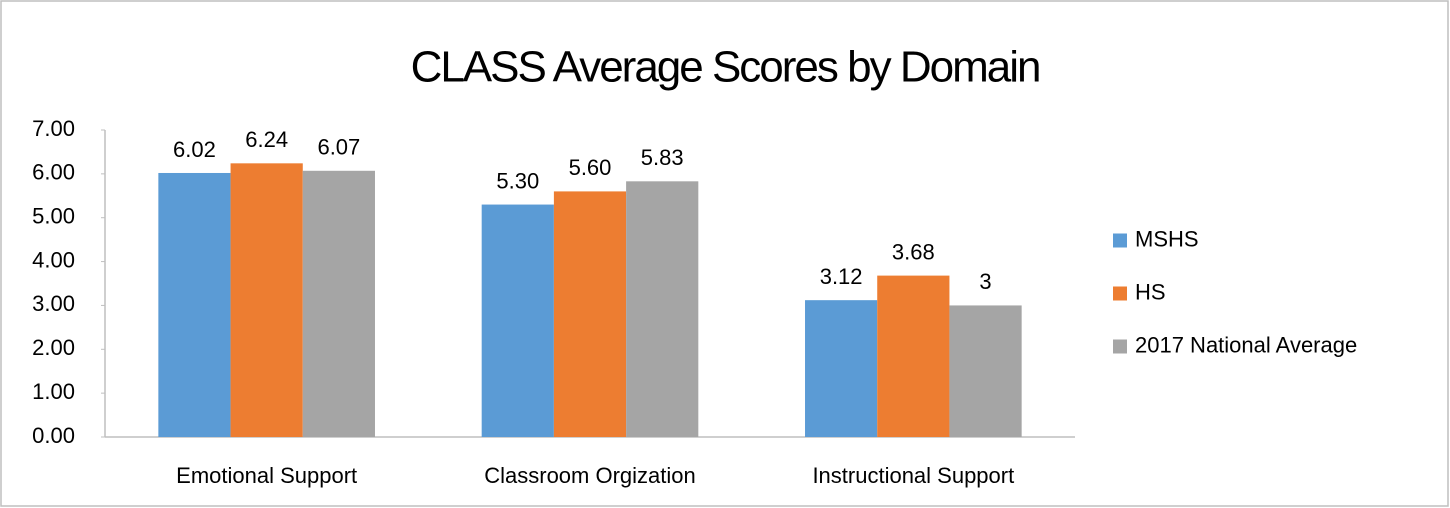 The height and width of the screenshot is (508, 1450). I want to click on data-label: 5.30, so click(517, 180).